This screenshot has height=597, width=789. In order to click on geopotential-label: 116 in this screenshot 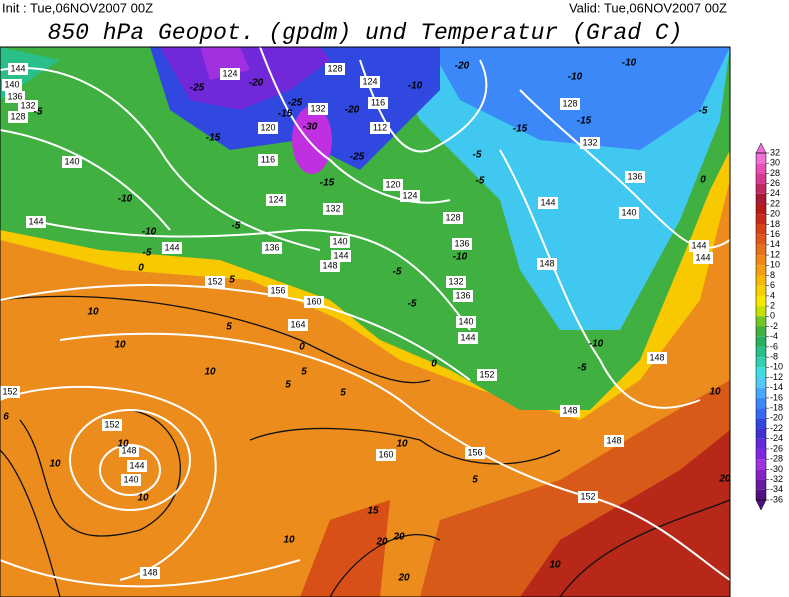, I will do `click(268, 159)`.